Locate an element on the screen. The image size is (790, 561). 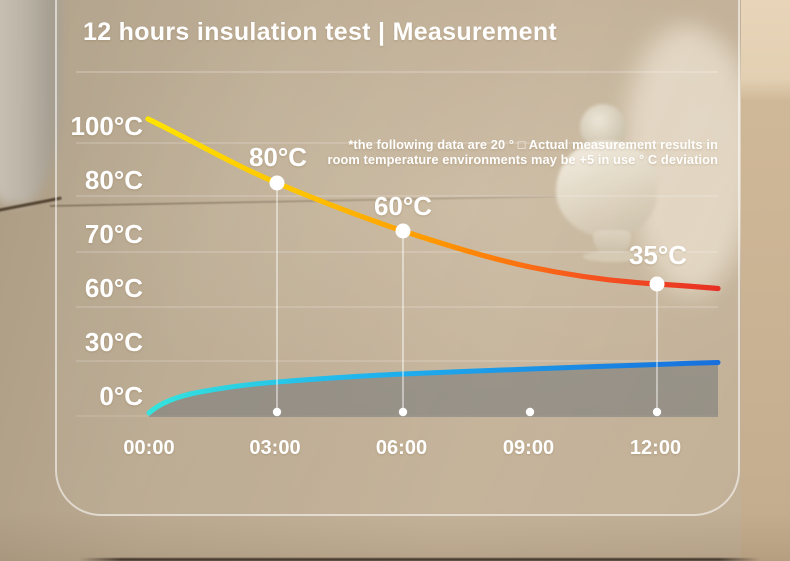
y-axis-label-30c: 30°C is located at coordinates (113, 342).